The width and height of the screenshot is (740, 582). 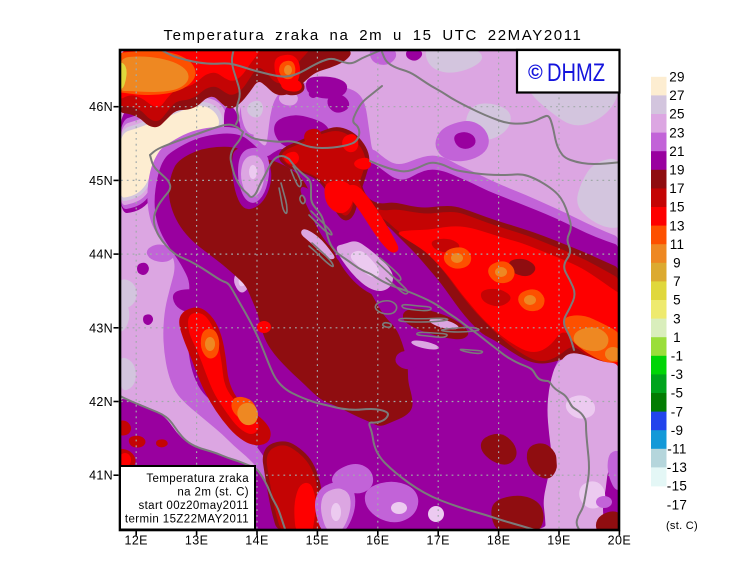 I want to click on svg-text: 44N, so click(x=101, y=255).